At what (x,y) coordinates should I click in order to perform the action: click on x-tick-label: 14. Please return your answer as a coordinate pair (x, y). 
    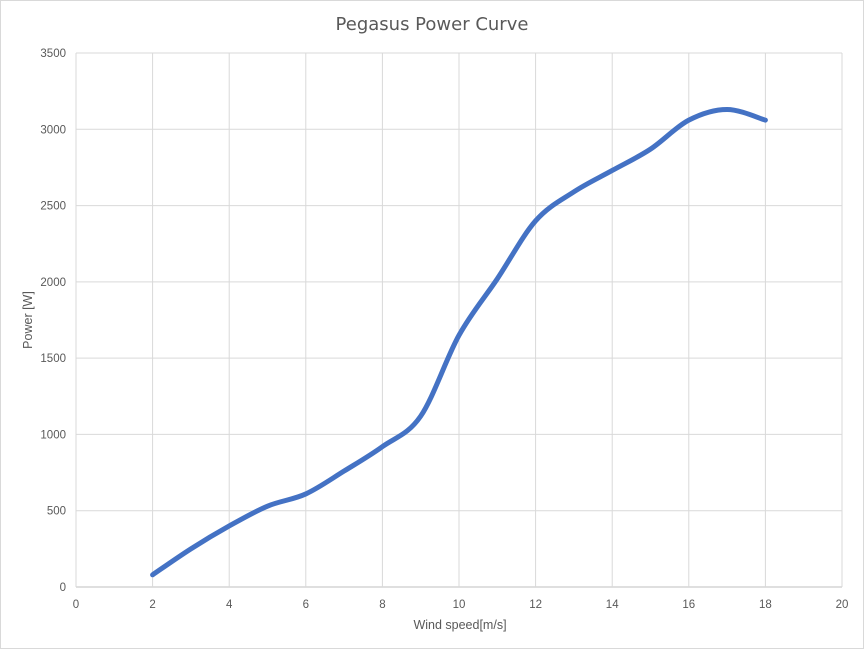
    Looking at the image, I should click on (612, 605).